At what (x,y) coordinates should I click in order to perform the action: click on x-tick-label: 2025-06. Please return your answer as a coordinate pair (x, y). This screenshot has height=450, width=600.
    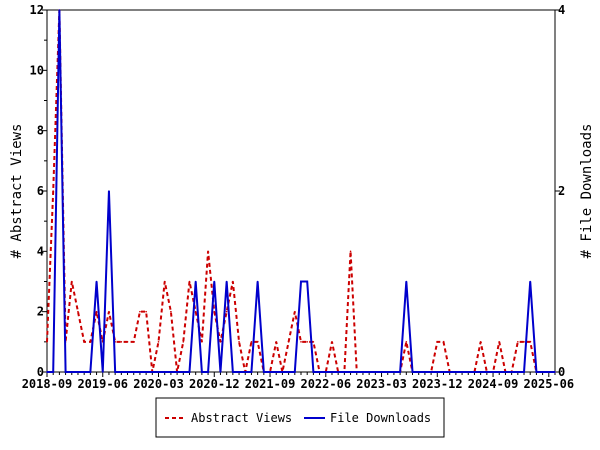
    Looking at the image, I should click on (549, 384).